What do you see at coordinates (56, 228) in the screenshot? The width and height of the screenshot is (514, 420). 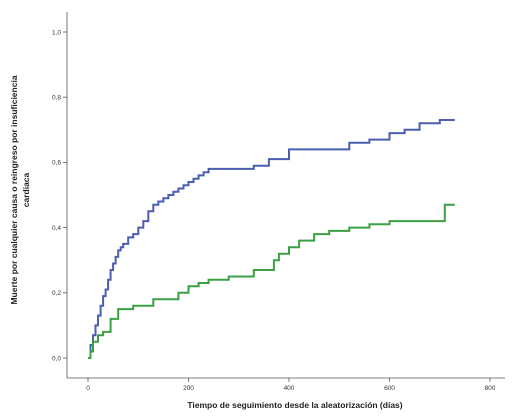 I see `y-tick-label: 0,4` at bounding box center [56, 228].